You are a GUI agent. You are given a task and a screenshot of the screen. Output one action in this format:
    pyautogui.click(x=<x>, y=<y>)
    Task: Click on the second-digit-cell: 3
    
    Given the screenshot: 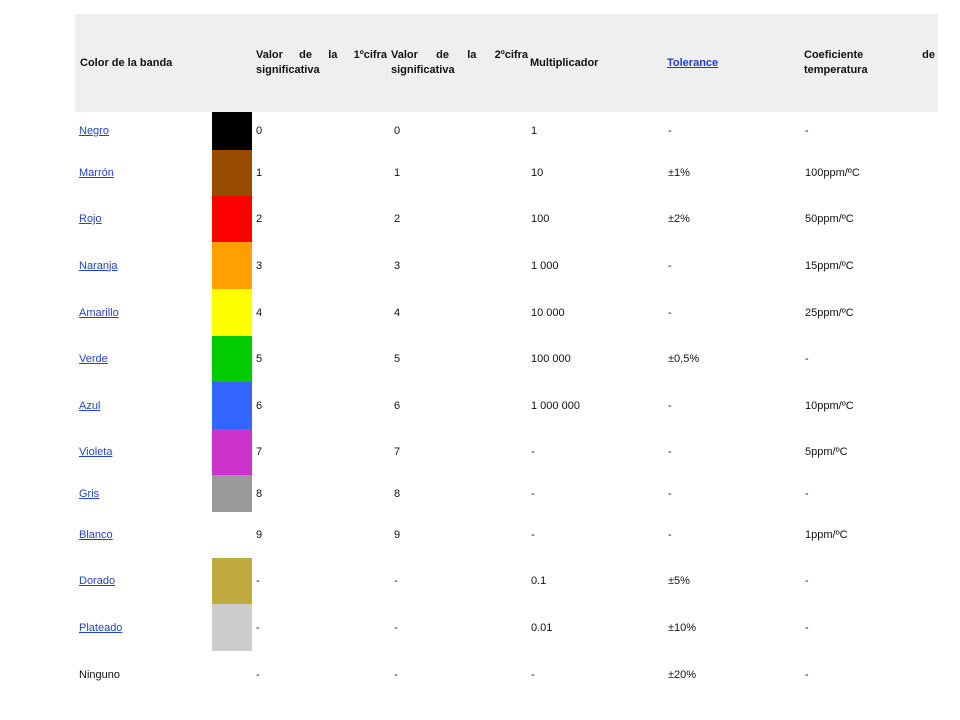 What is the action you would take?
    pyautogui.click(x=397, y=265)
    